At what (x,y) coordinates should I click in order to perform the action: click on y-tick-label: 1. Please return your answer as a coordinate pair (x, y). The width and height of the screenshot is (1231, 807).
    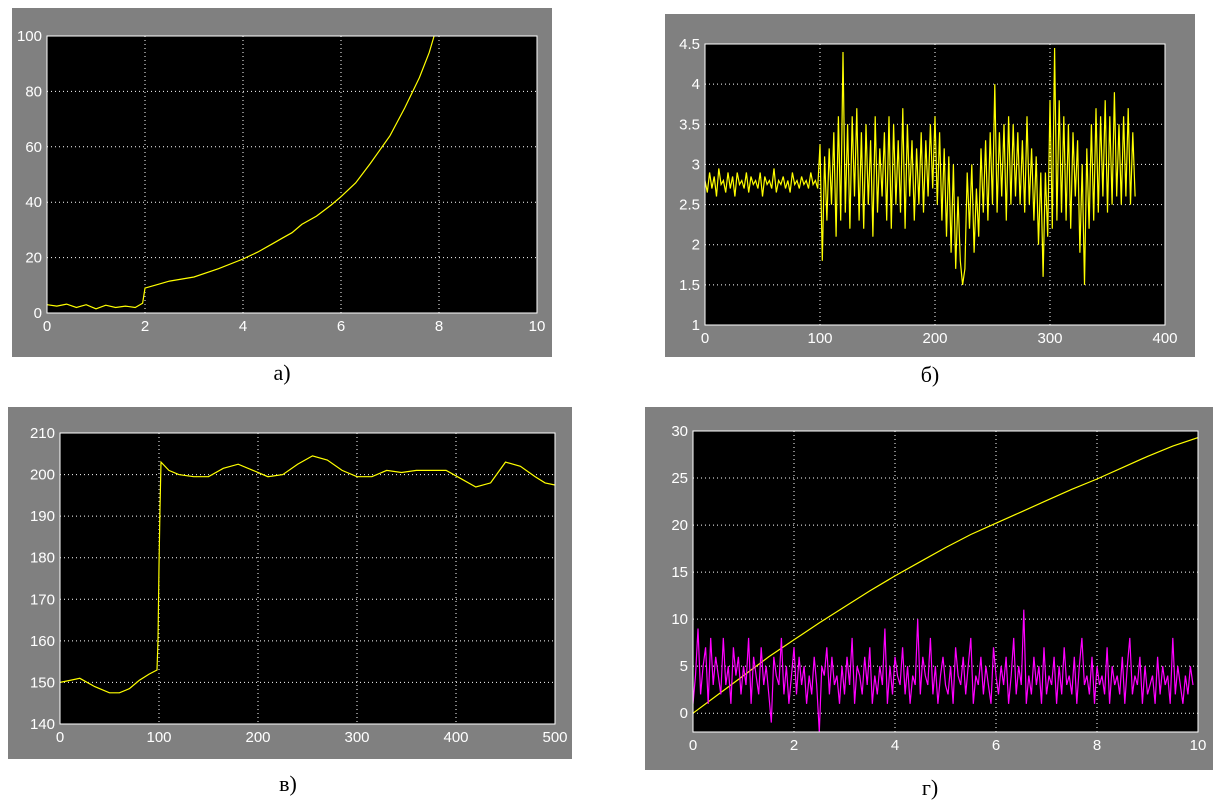
    Looking at the image, I should click on (696, 325).